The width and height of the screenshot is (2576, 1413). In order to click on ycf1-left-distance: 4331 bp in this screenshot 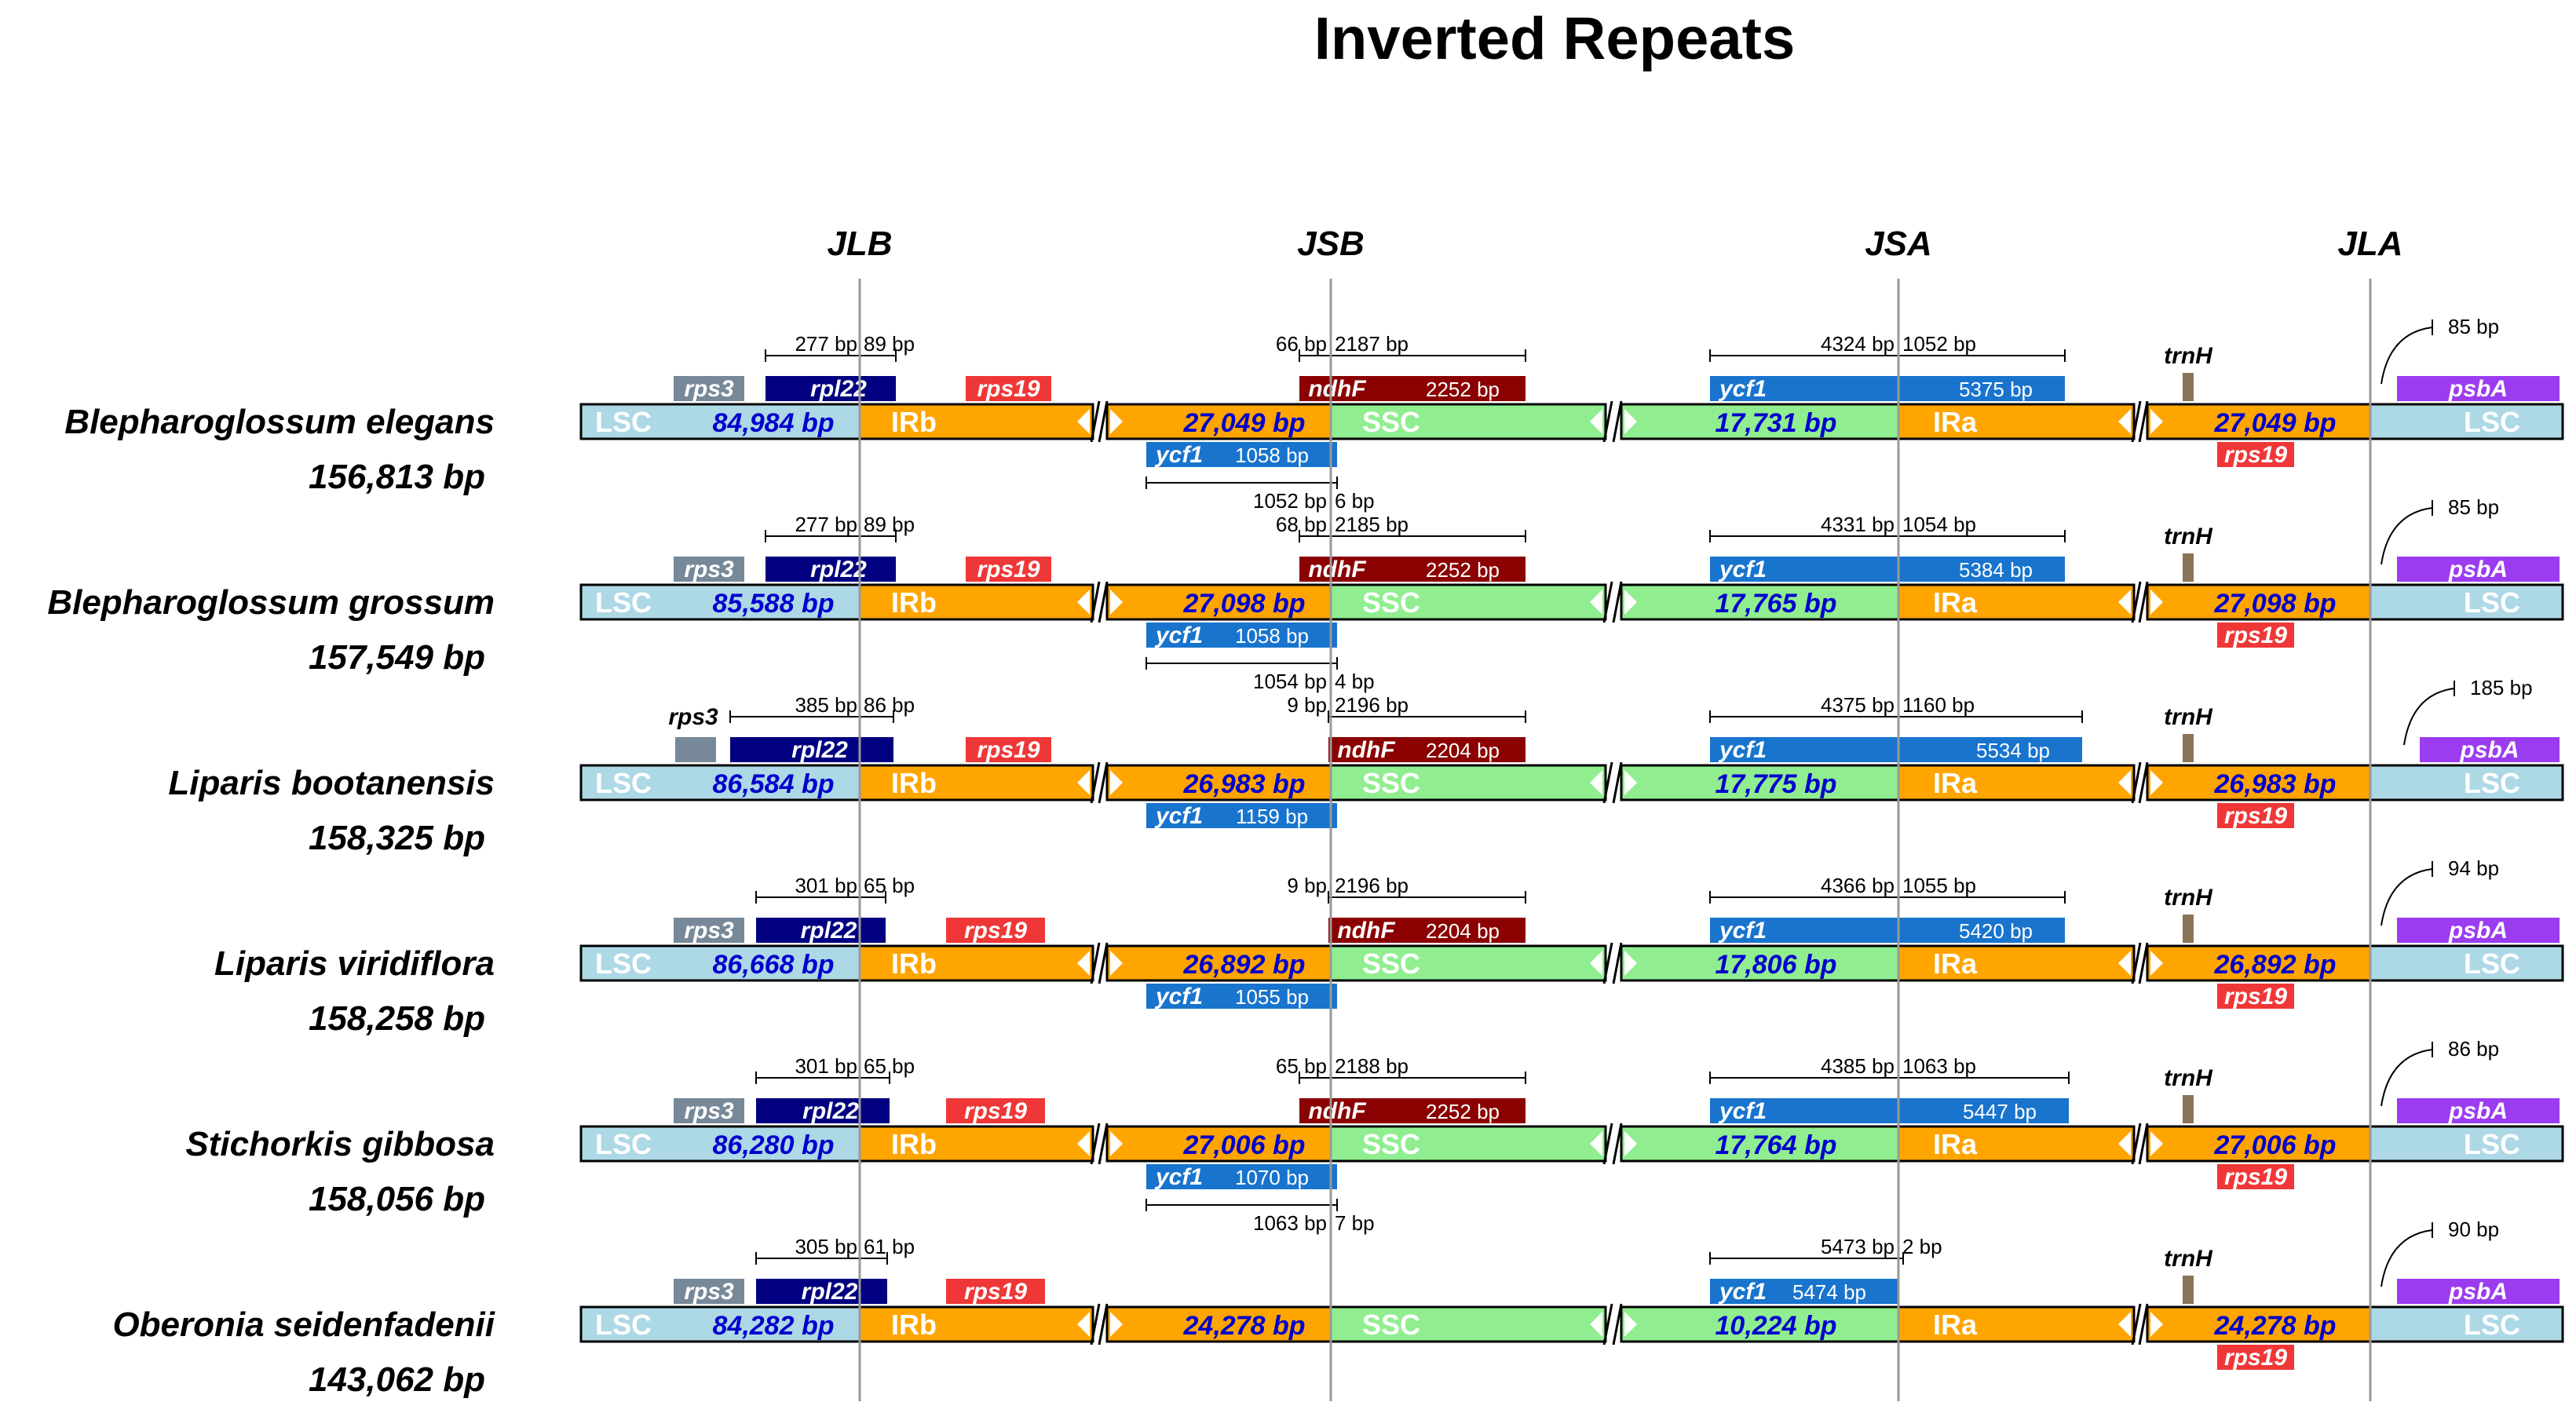, I will do `click(1858, 524)`.